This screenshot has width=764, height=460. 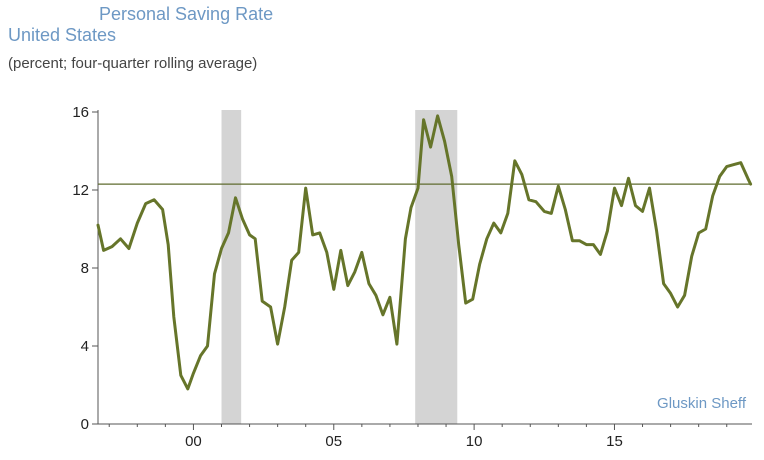 What do you see at coordinates (80, 190) in the screenshot?
I see `y-tick-label-12: 12` at bounding box center [80, 190].